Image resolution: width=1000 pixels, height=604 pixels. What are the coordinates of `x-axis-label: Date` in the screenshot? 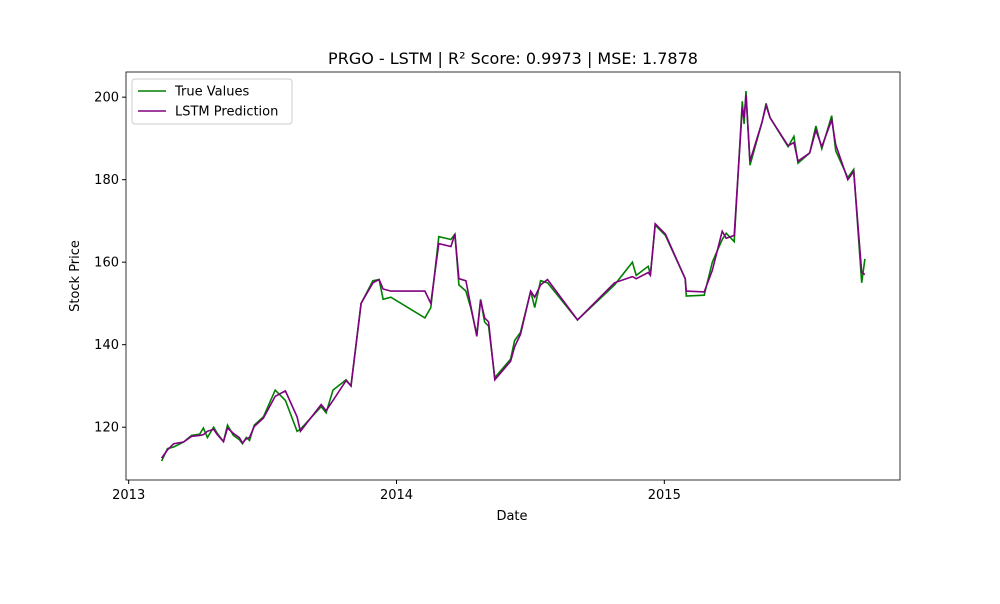 It's located at (511, 516).